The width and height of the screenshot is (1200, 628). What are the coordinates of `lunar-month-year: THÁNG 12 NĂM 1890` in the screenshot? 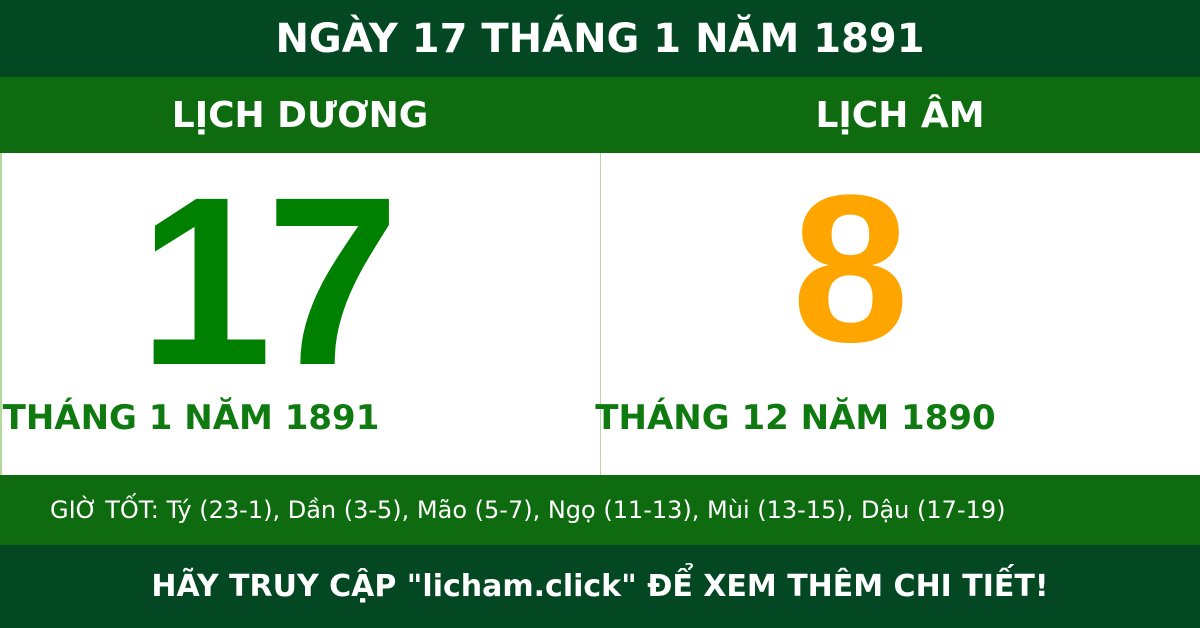 It's located at (795, 418).